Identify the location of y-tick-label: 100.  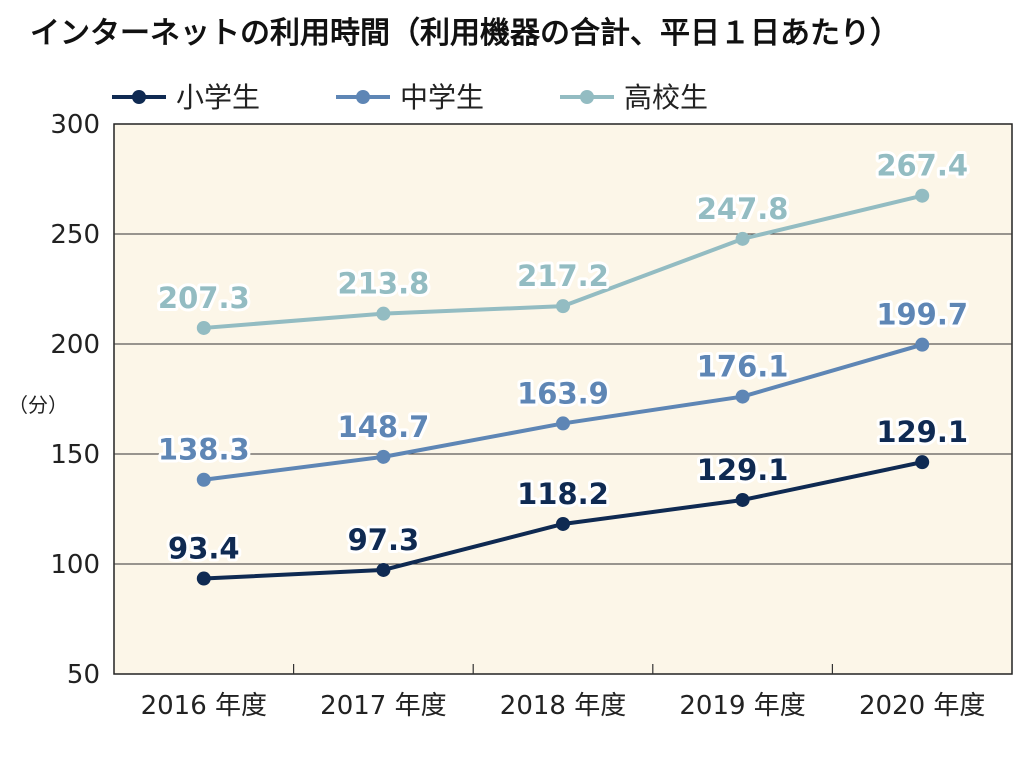
(75, 565).